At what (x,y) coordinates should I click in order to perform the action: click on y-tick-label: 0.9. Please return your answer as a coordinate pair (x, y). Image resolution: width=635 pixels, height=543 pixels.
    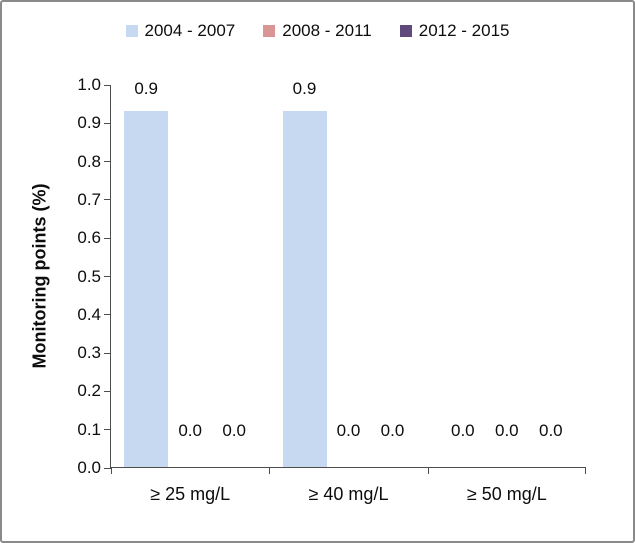
    Looking at the image, I should click on (89, 123).